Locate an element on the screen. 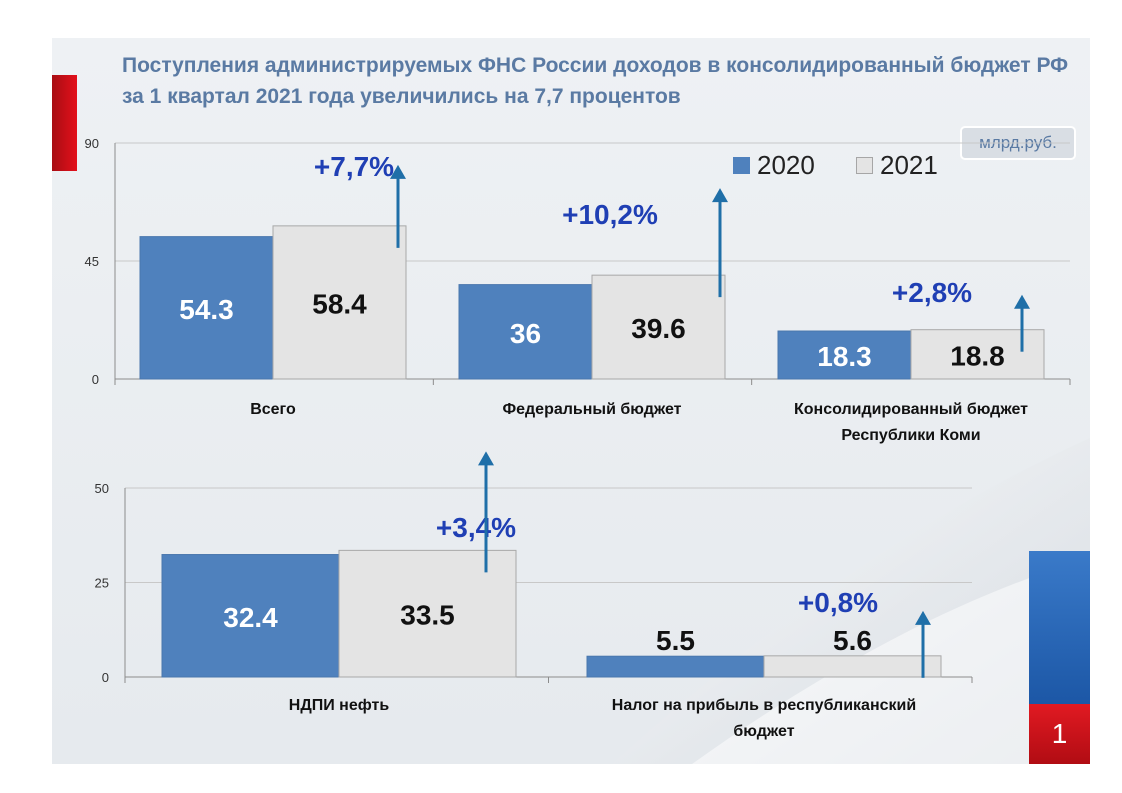 This screenshot has width=1122, height=793. chart2-category-label: бюджет is located at coordinates (763, 731).